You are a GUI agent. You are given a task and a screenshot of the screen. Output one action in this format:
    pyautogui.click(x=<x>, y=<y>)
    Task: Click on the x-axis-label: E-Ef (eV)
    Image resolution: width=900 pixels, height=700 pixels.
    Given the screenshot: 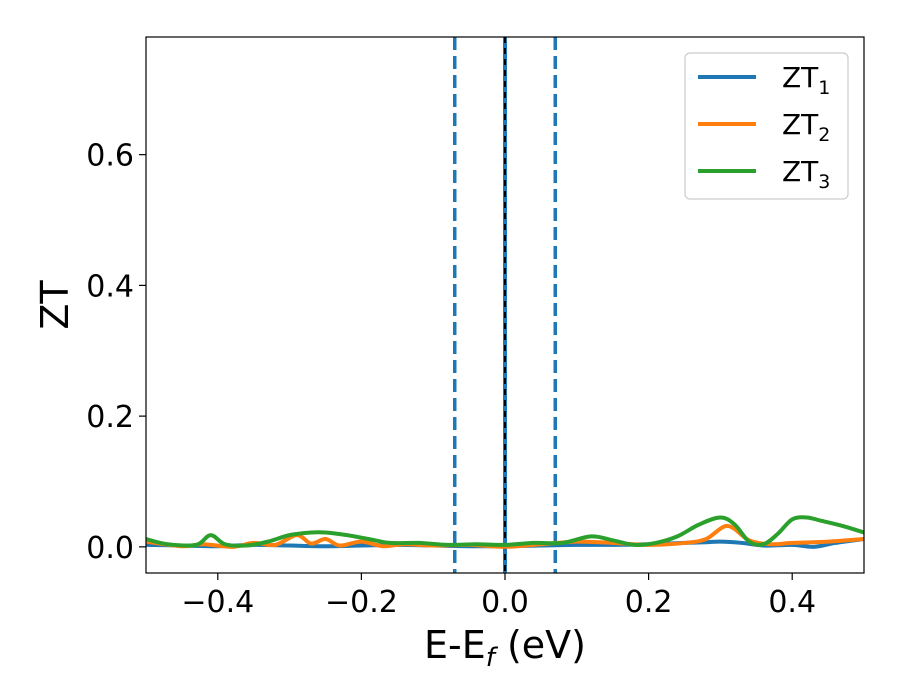 What is the action you would take?
    pyautogui.click(x=505, y=648)
    